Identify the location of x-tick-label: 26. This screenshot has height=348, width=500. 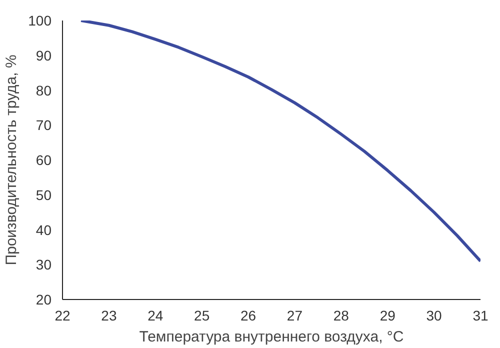
(248, 316).